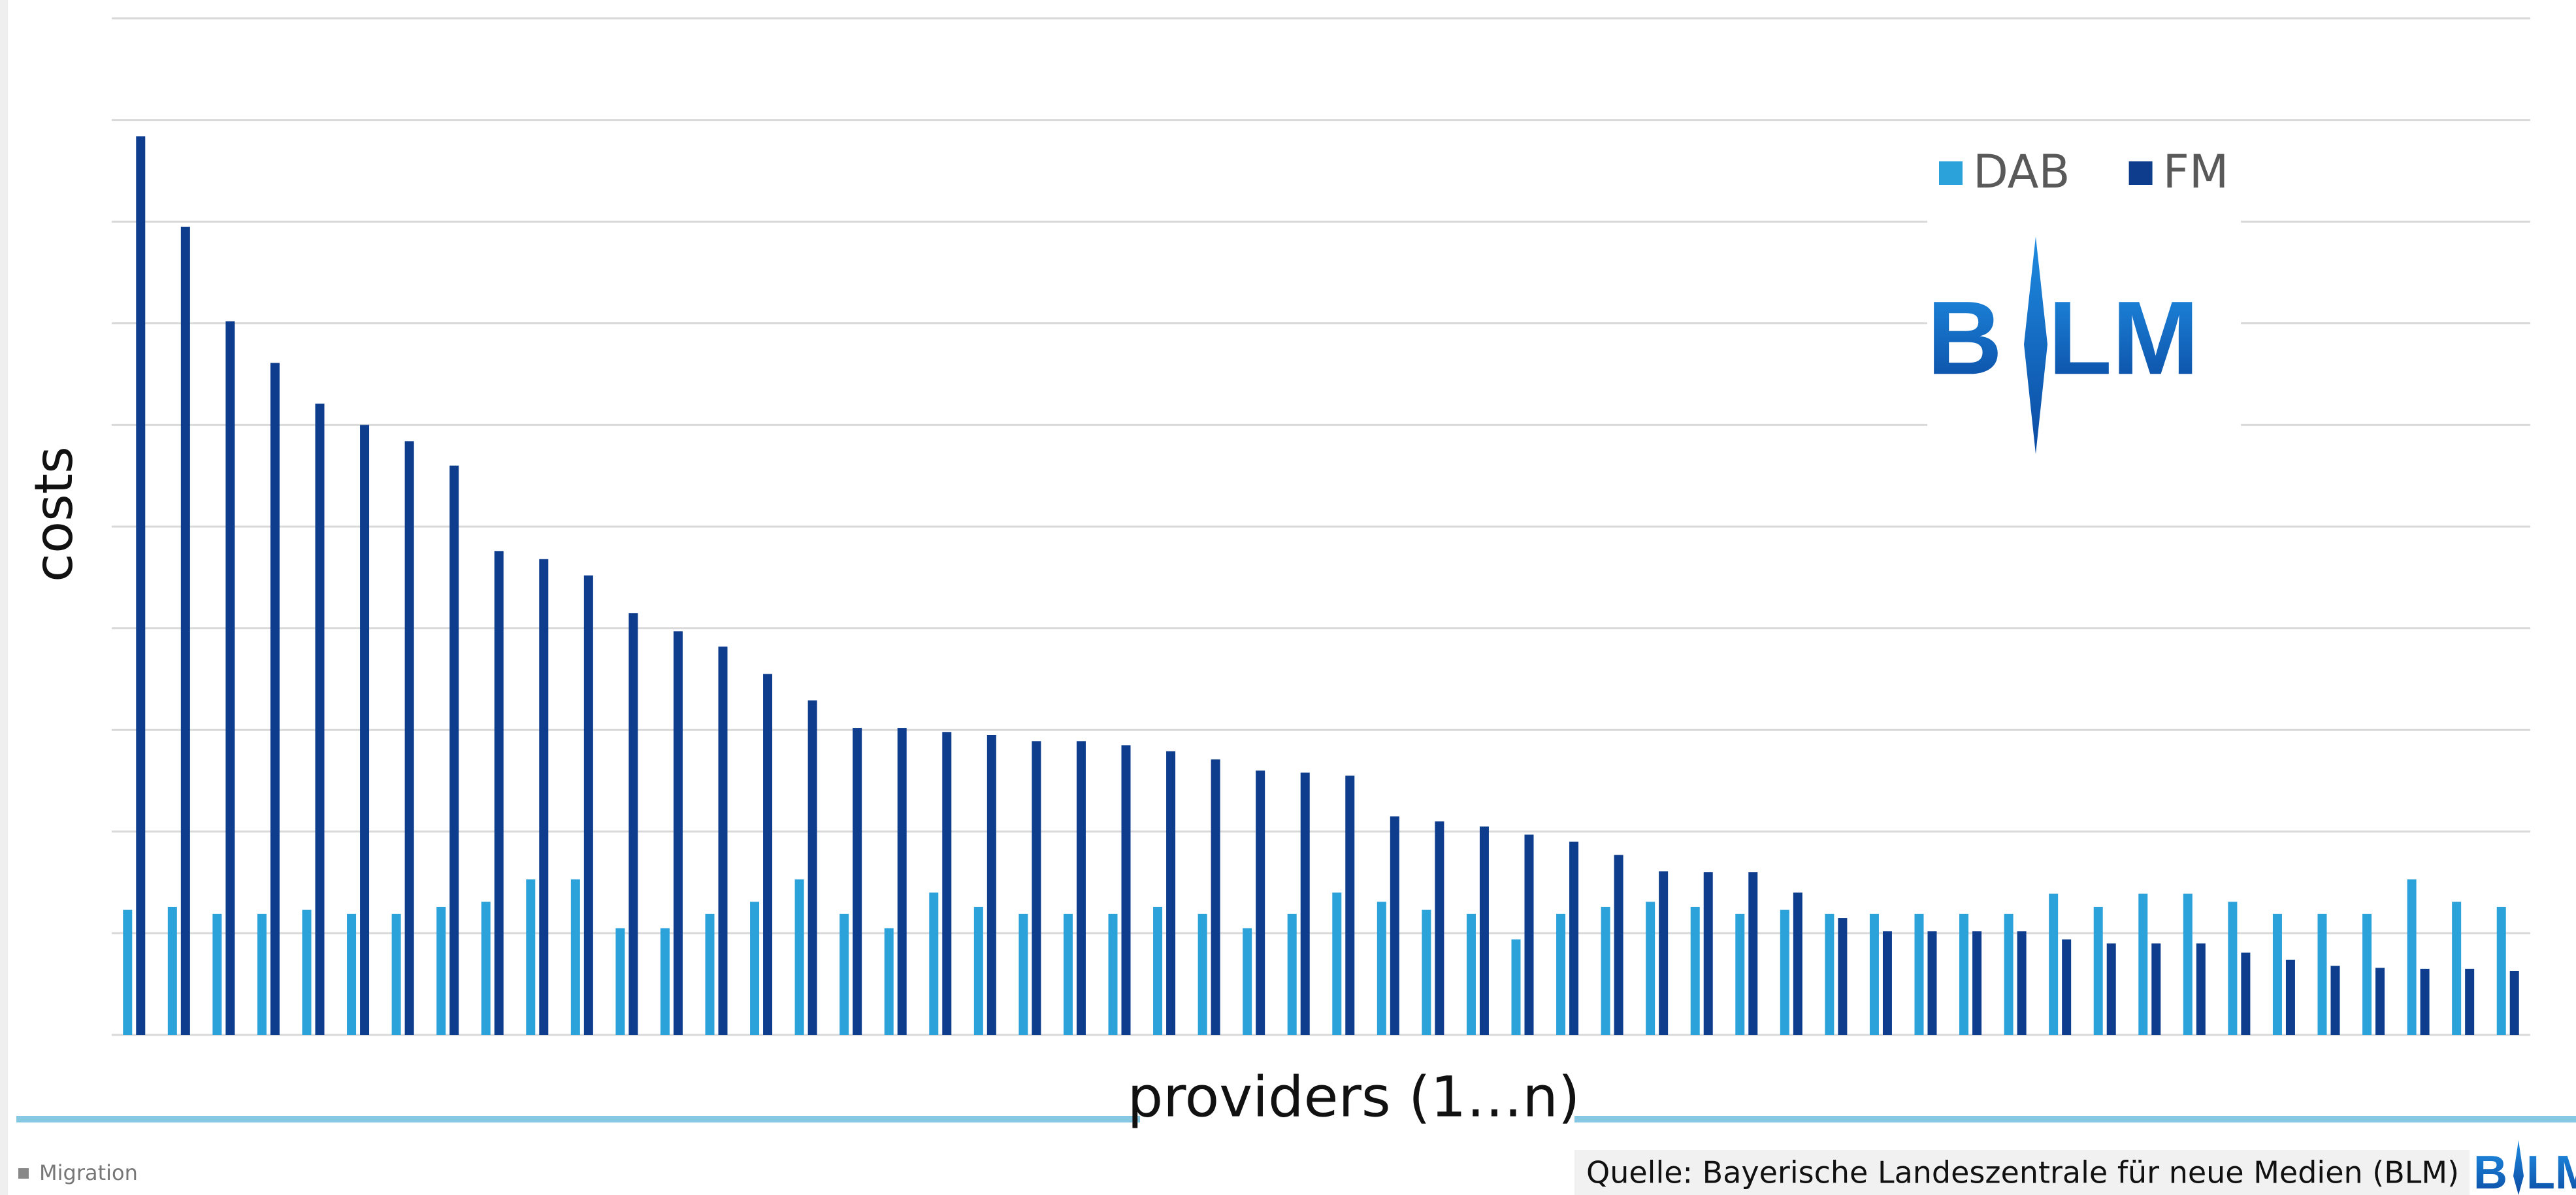  What do you see at coordinates (2123, 337) in the screenshot?
I see `logo-right: LM` at bounding box center [2123, 337].